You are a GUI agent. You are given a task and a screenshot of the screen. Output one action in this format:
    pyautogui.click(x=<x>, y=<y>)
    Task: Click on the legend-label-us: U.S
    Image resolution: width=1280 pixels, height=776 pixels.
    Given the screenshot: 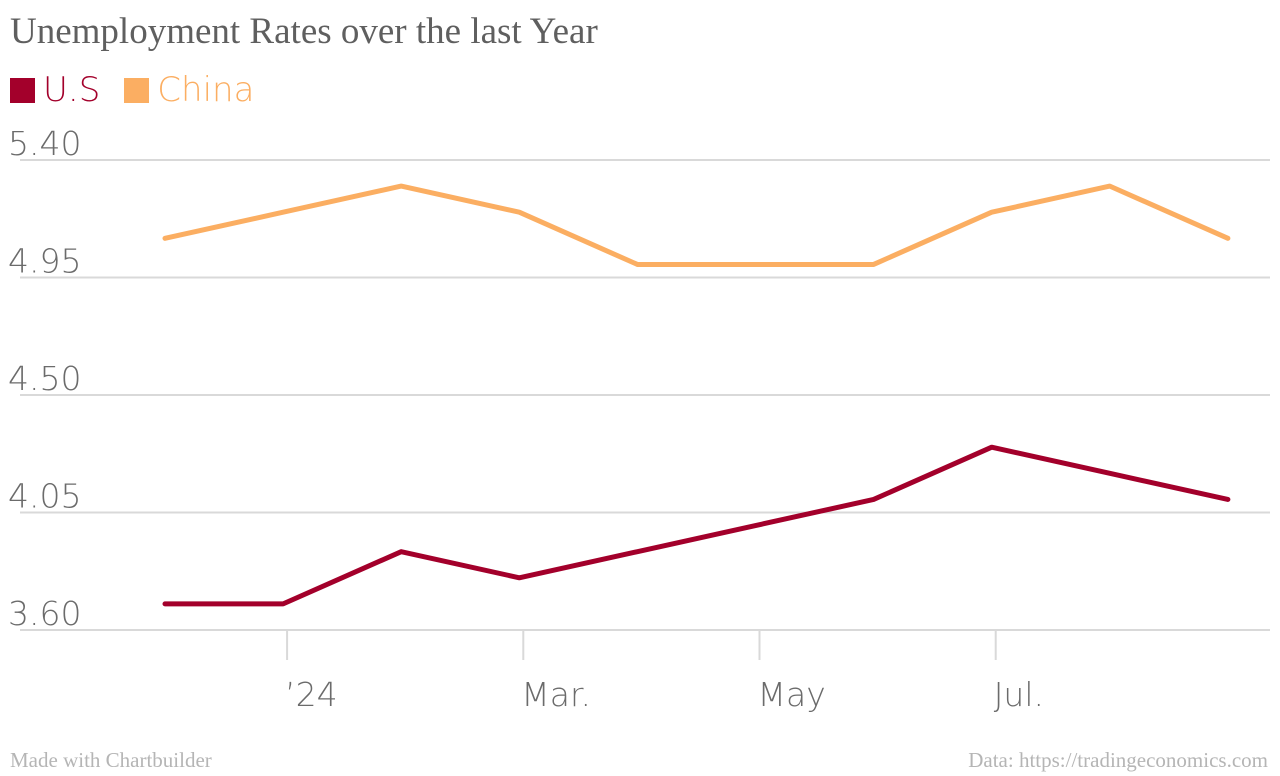 What is the action you would take?
    pyautogui.click(x=72, y=90)
    